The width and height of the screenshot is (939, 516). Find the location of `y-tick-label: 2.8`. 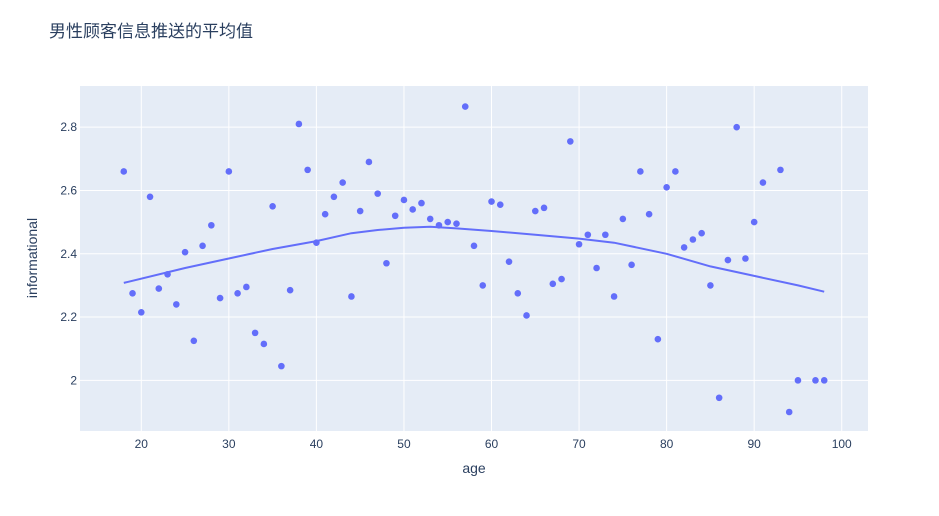

y-tick-label: 2.8 is located at coordinates (68, 127).